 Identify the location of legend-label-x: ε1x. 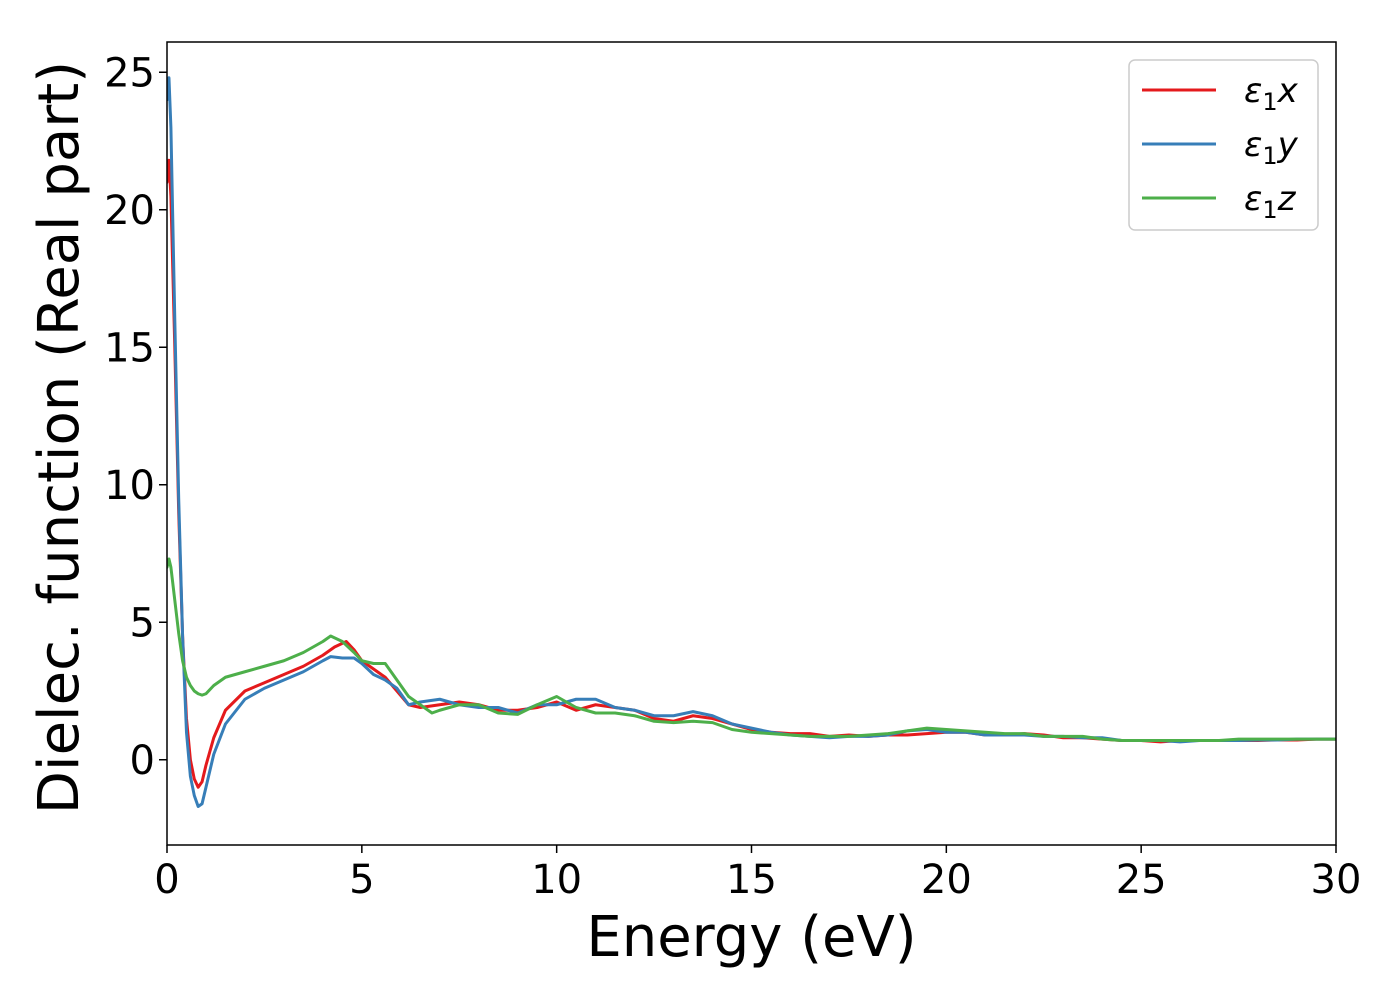
(1271, 93).